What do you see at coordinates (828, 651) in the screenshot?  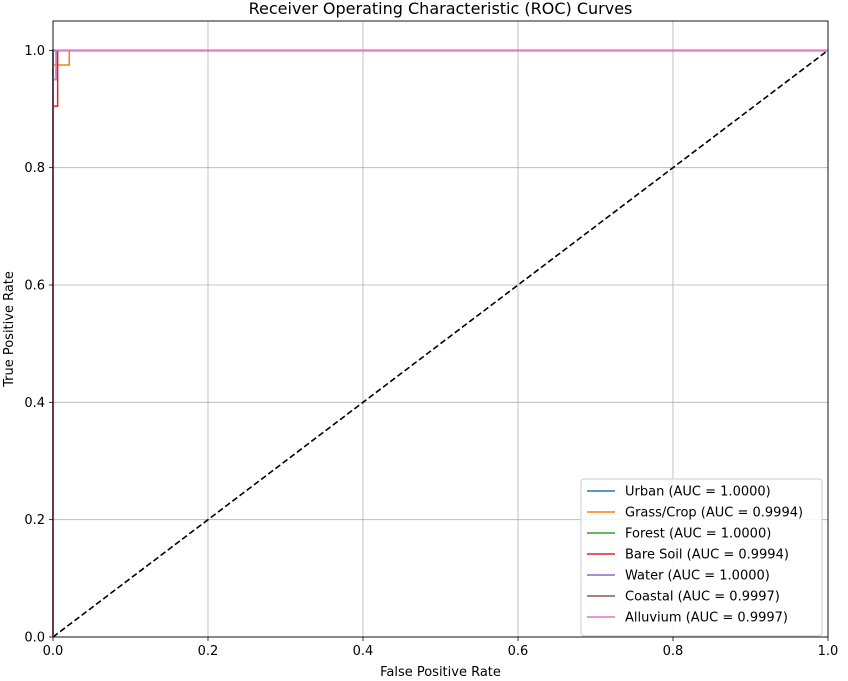 I see `x-tick-label: 1.0` at bounding box center [828, 651].